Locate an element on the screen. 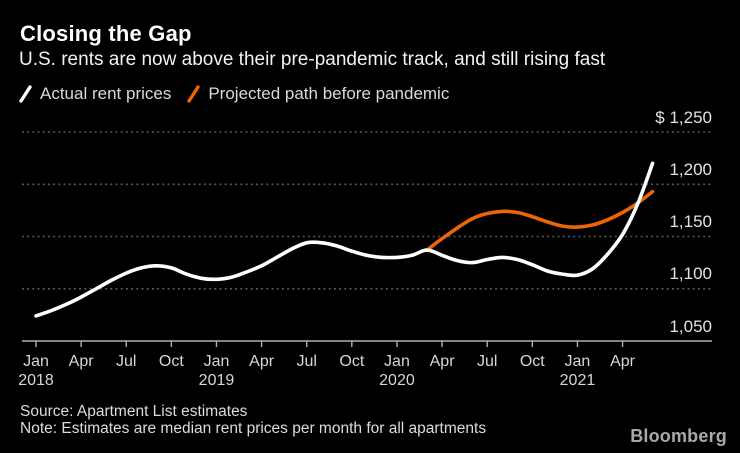 The image size is (740, 453). page-title: Closing the Gap is located at coordinates (106, 33).